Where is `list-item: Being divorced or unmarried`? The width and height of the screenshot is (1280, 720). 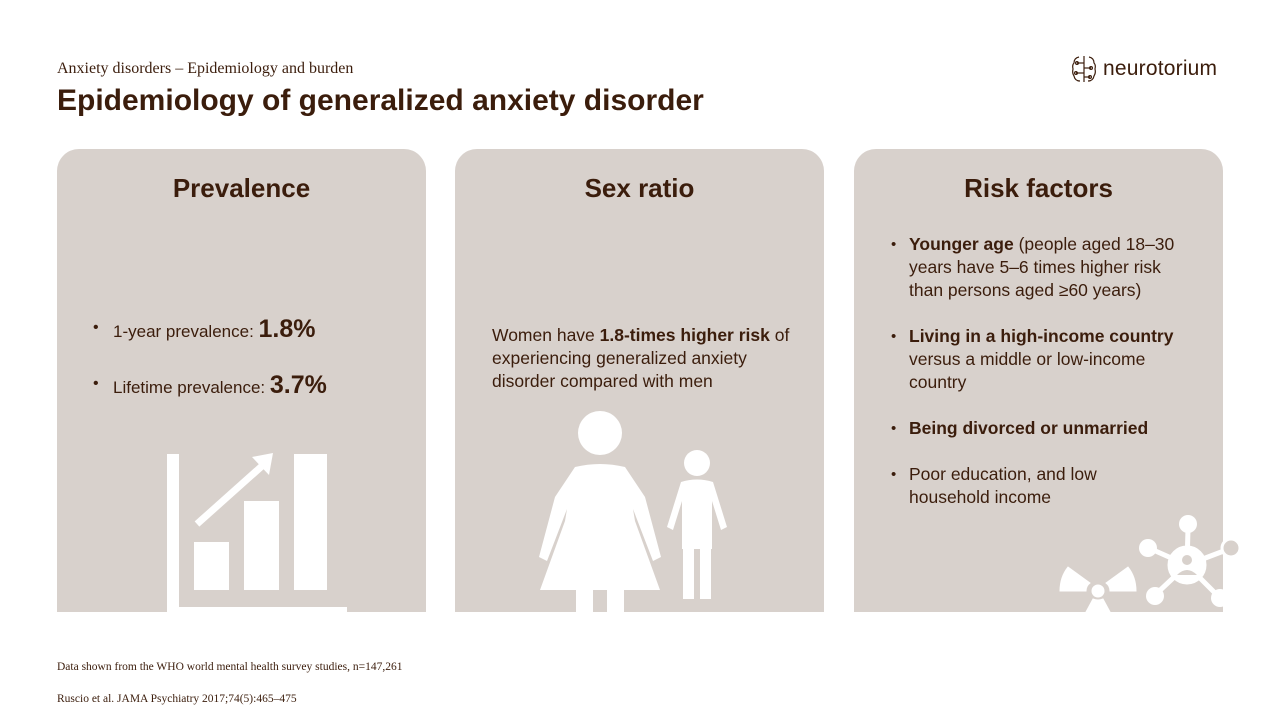 list-item: Being divorced or unmarried is located at coordinates (1036, 428).